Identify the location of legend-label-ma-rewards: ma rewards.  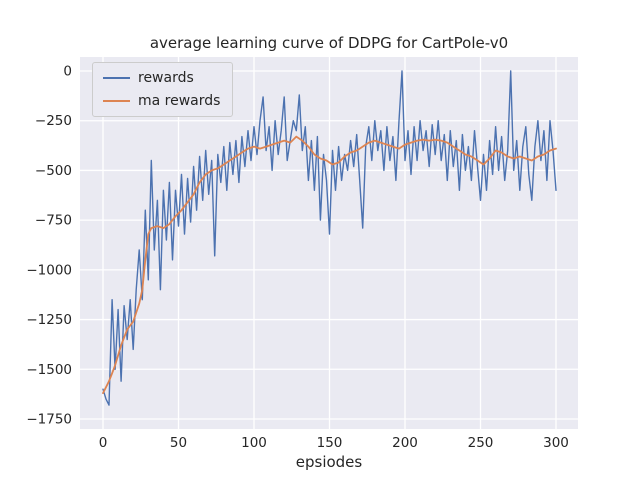
(179, 101).